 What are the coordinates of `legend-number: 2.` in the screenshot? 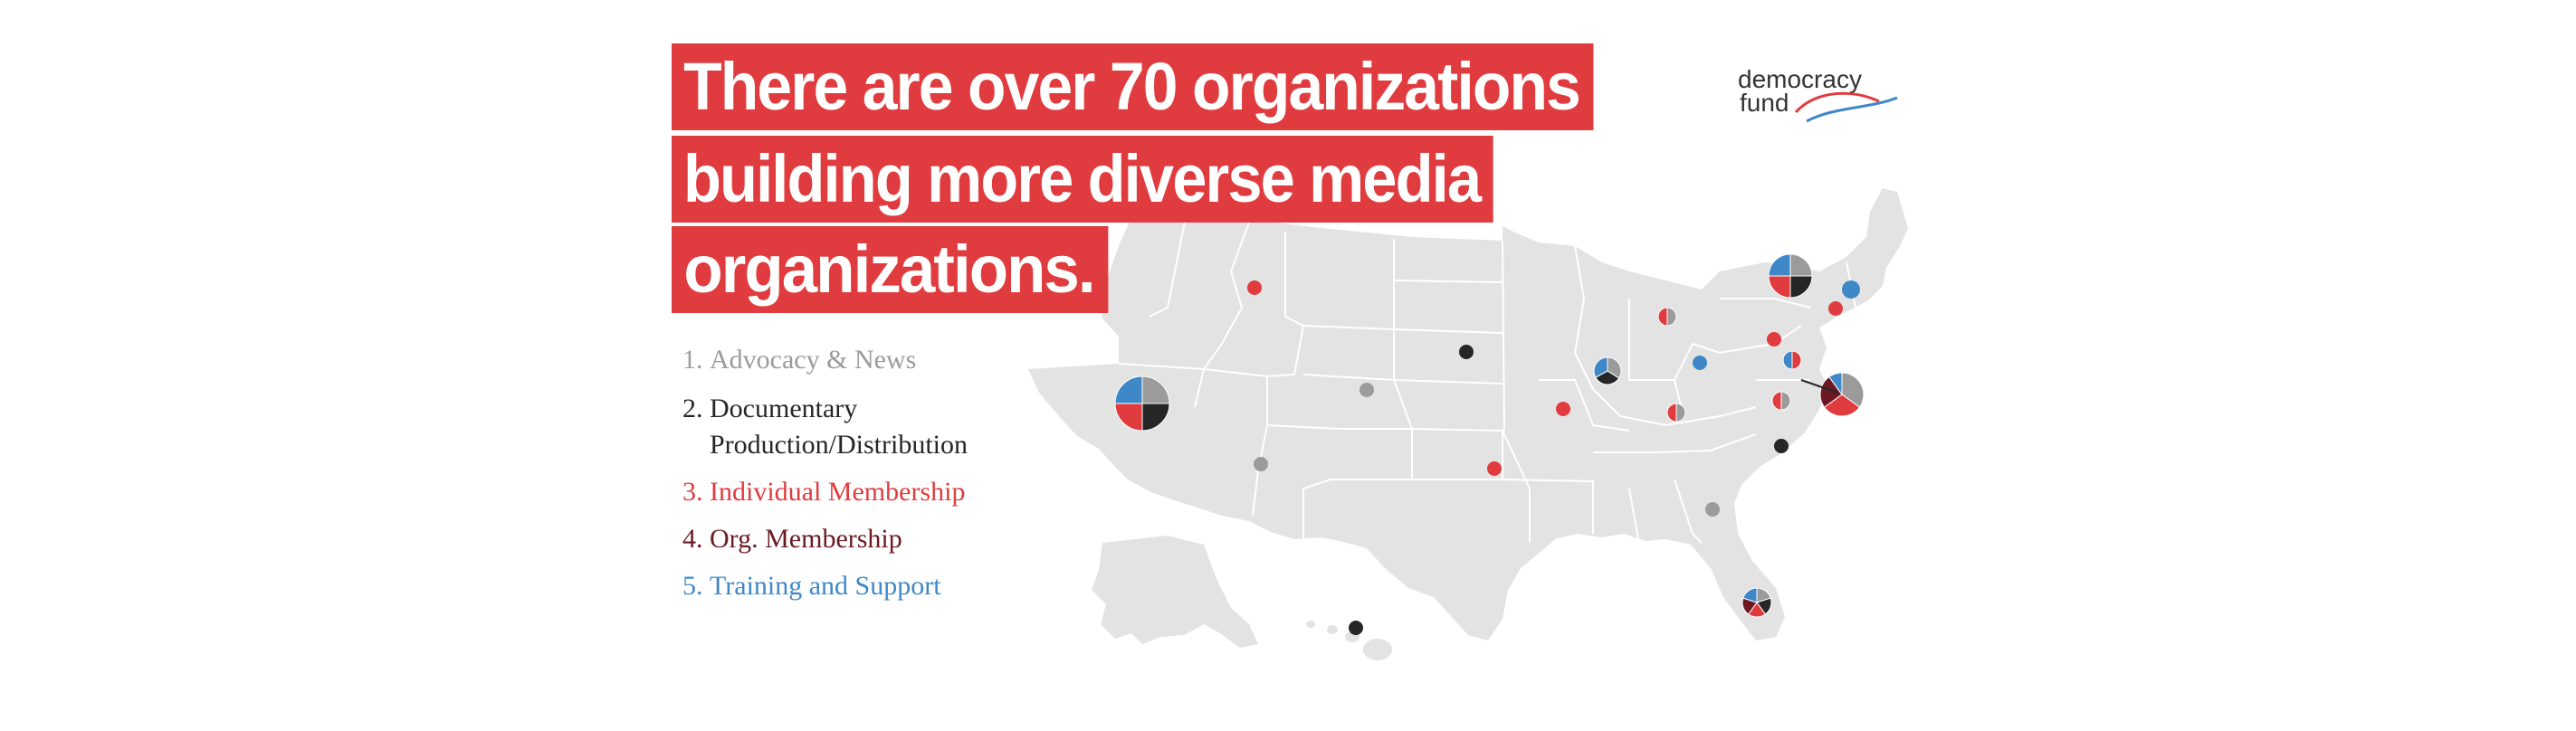 It's located at (692, 409).